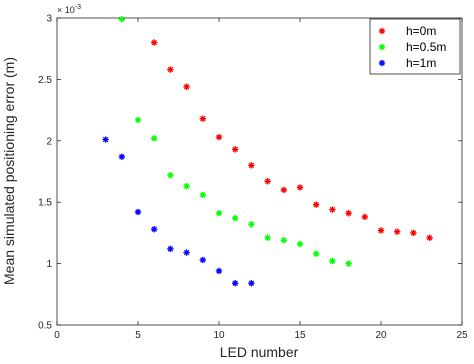  What do you see at coordinates (69, 9) in the screenshot?
I see `y-exponent-label: × 10⁻³` at bounding box center [69, 9].